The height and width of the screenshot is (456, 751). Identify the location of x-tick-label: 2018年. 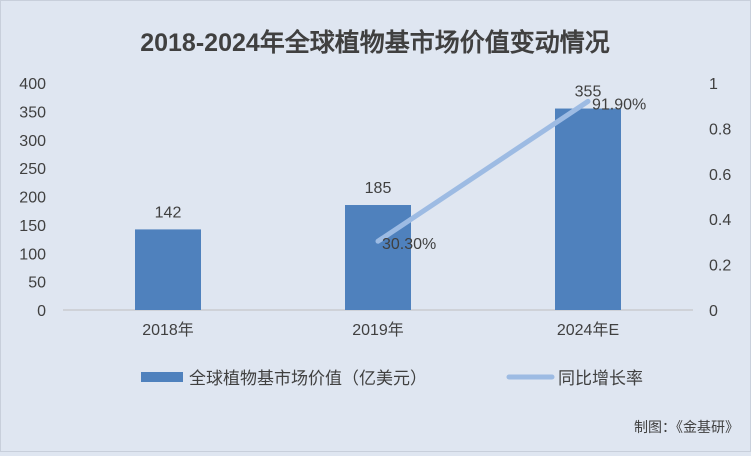
(168, 330).